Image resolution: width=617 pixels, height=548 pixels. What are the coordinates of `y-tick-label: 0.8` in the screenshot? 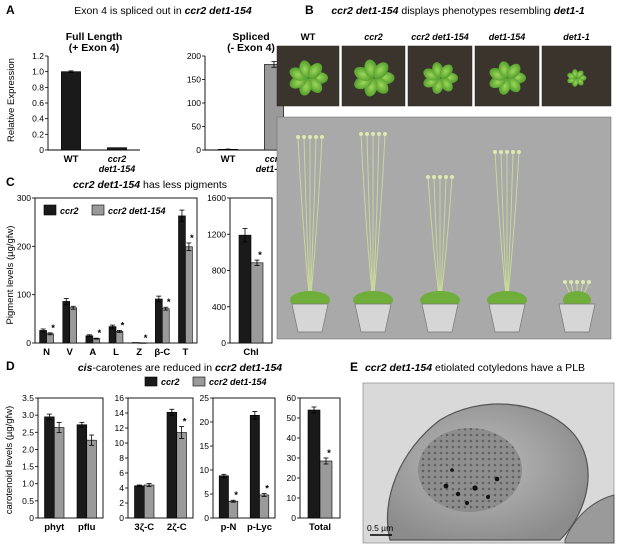 It's located at (38, 87).